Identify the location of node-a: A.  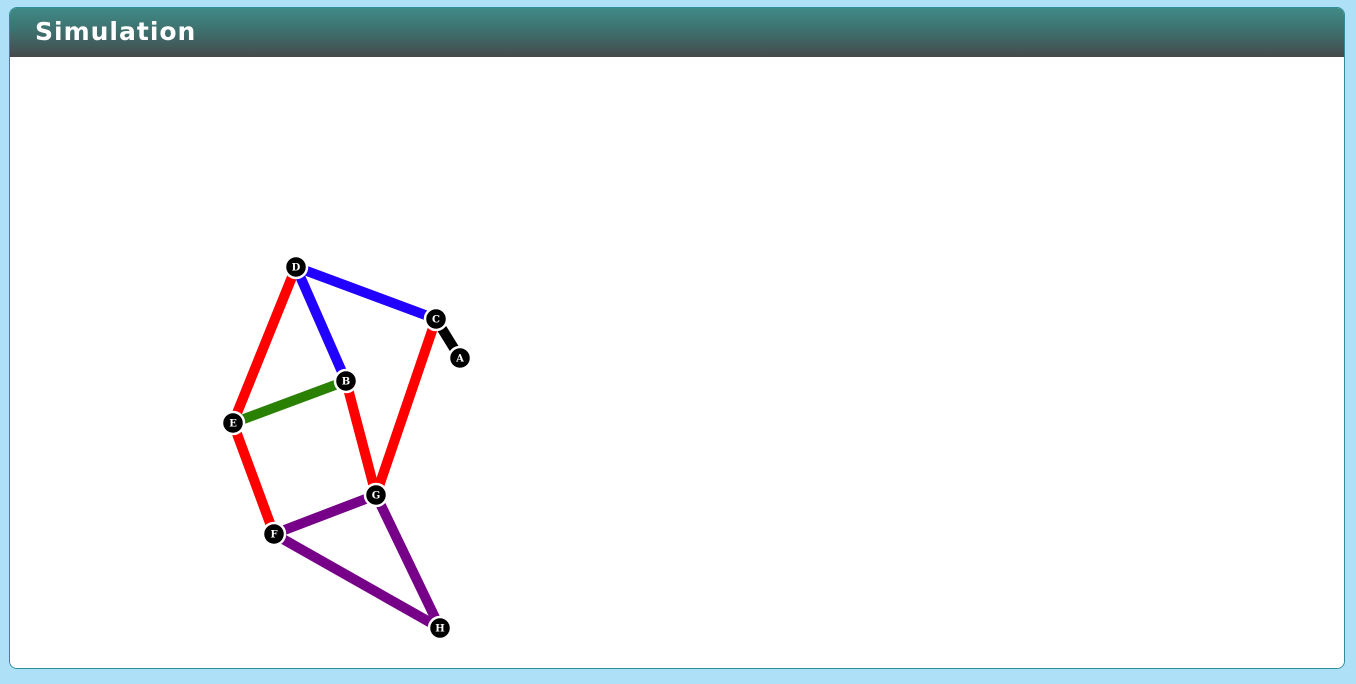
(460, 358).